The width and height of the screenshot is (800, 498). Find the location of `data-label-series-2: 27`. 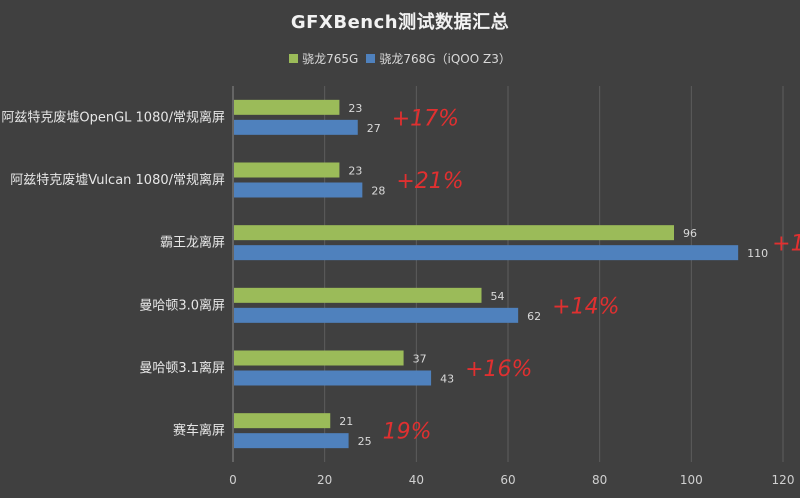

data-label-series-2: 27 is located at coordinates (374, 128).